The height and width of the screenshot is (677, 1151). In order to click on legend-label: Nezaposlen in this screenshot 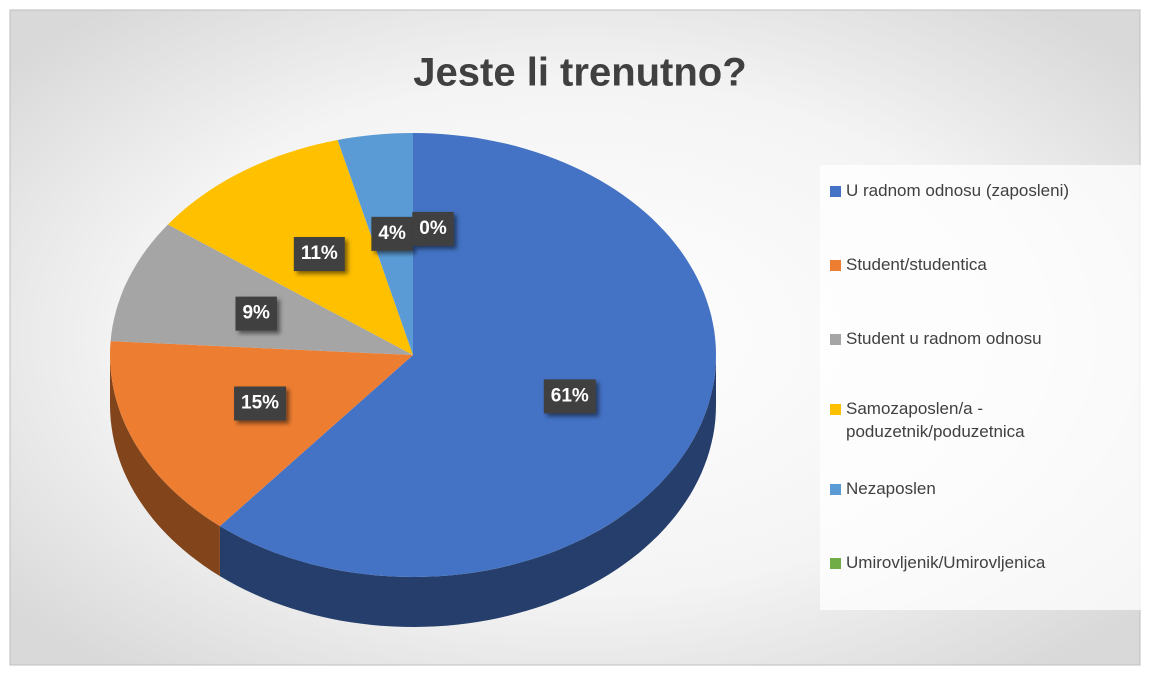, I will do `click(891, 488)`.